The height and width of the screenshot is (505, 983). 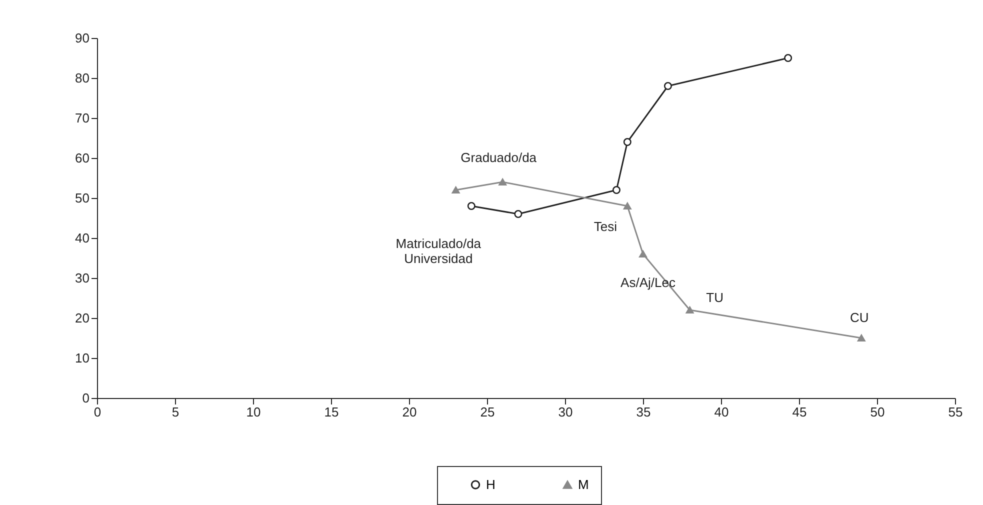 What do you see at coordinates (82, 278) in the screenshot?
I see `y-tick-label: 30` at bounding box center [82, 278].